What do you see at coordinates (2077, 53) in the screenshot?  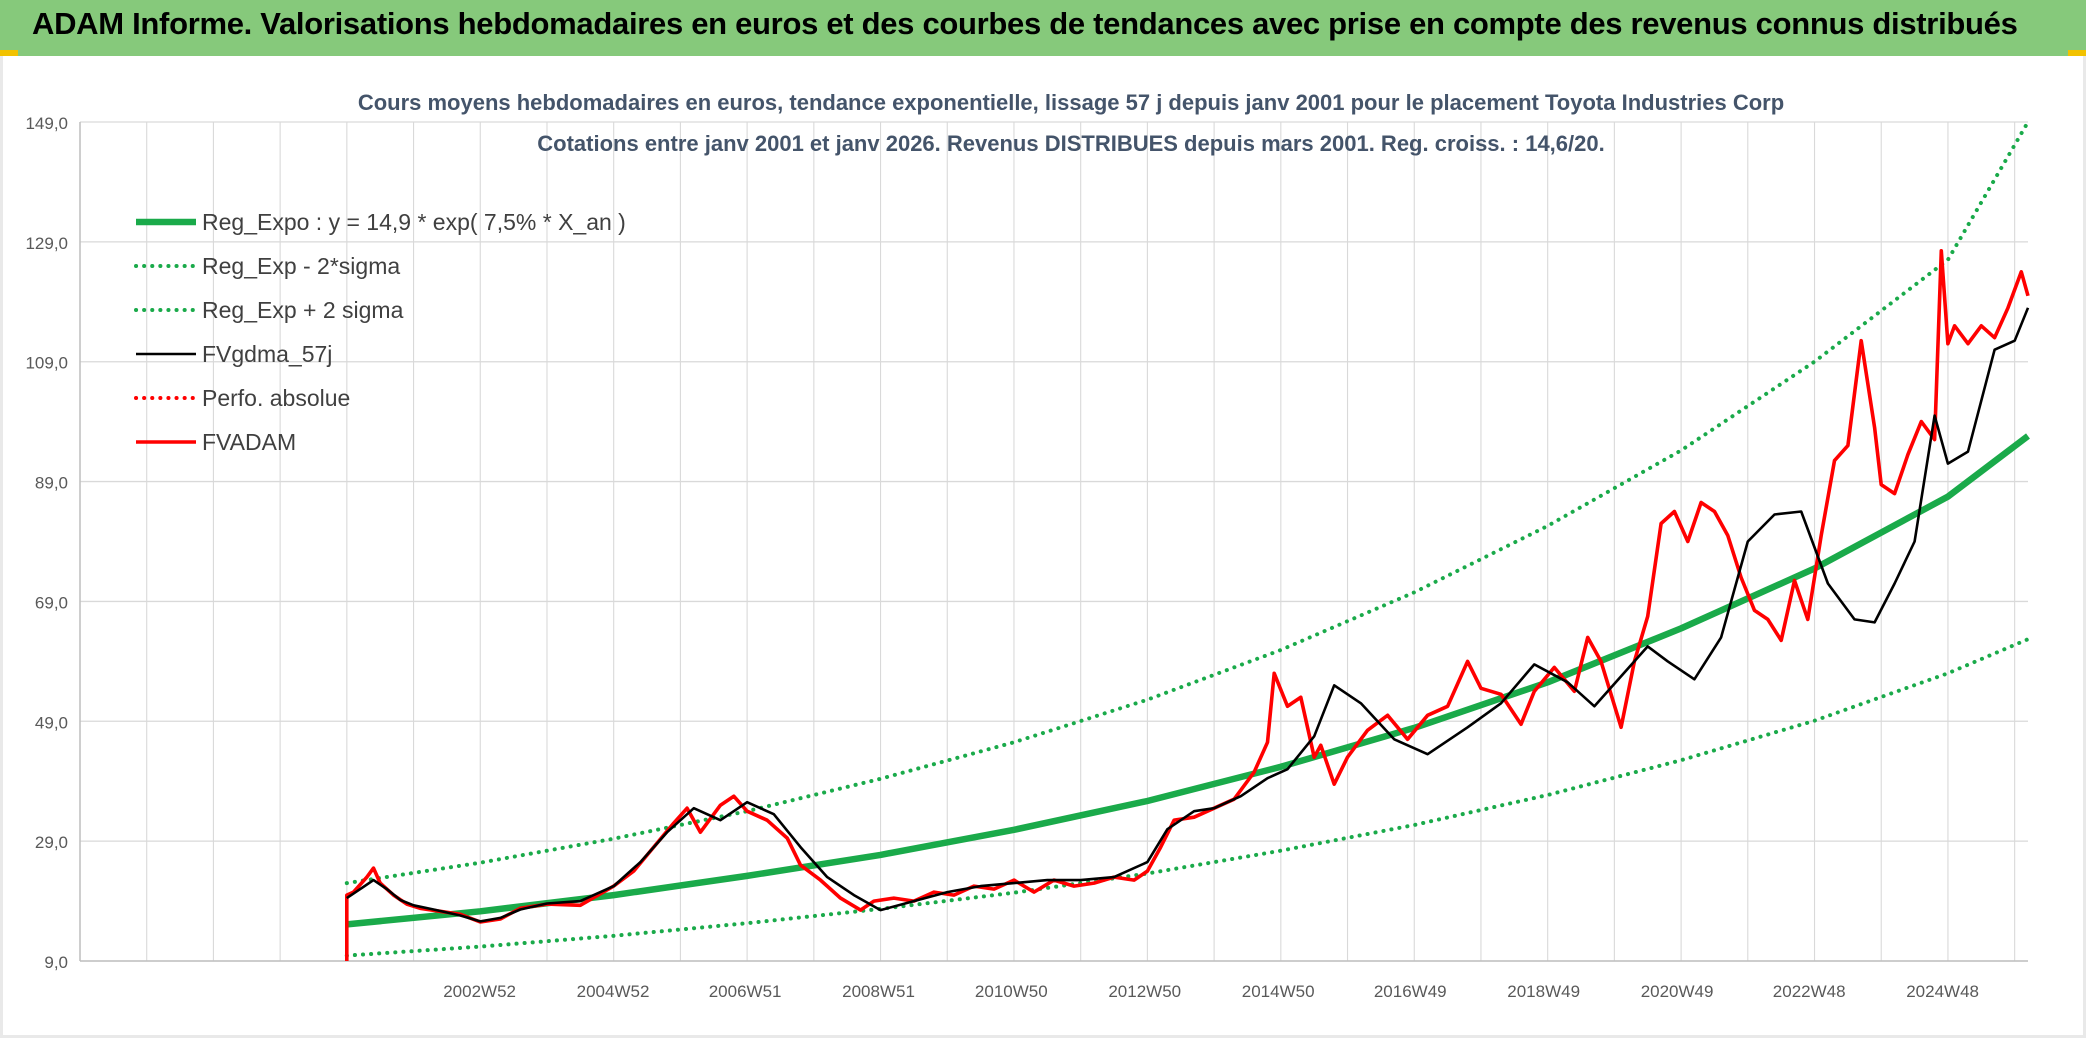 I see `header-corner-right` at bounding box center [2077, 53].